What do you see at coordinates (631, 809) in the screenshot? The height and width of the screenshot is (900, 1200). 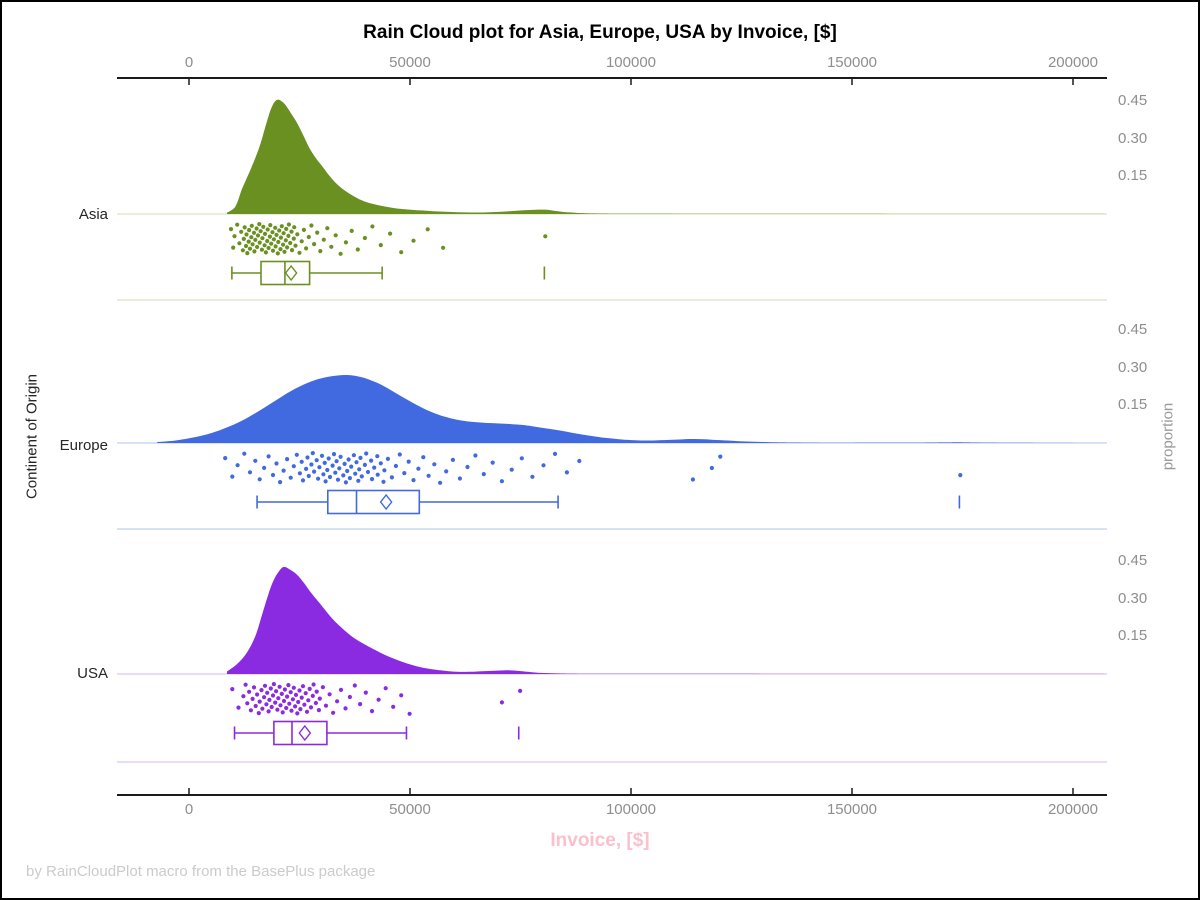 I see `bottom-axis-tick-label: 100000` at bounding box center [631, 809].